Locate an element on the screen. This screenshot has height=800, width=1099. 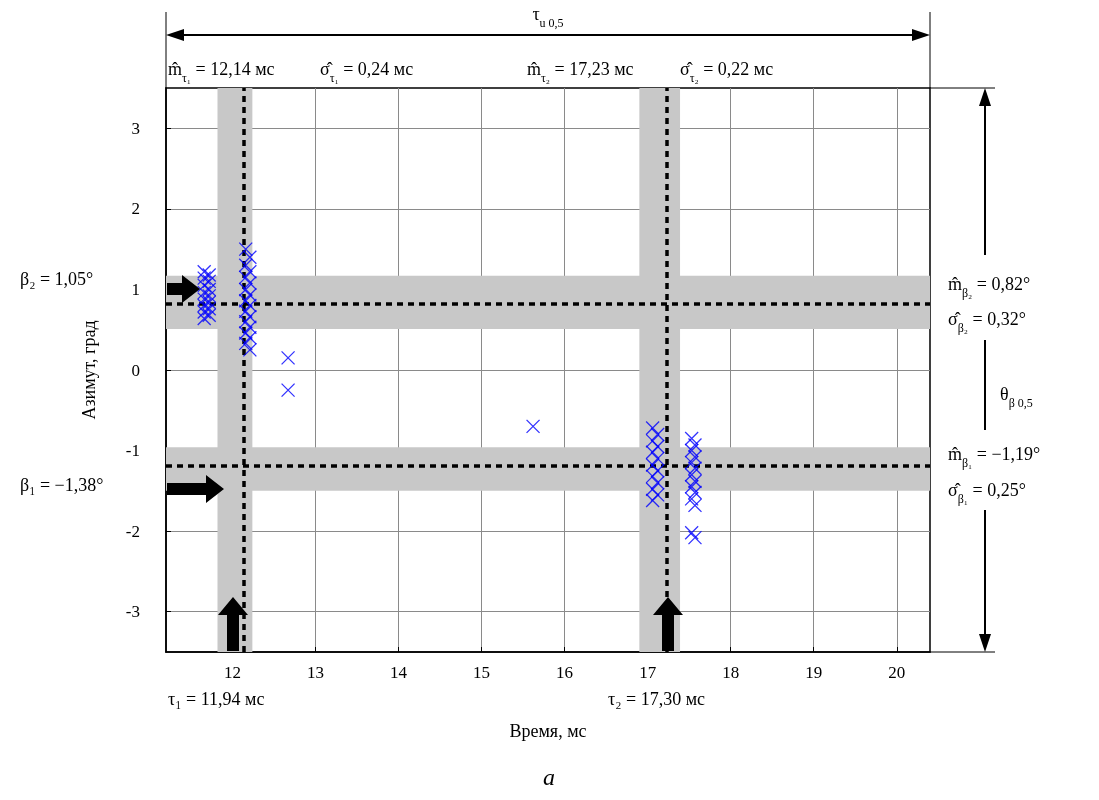
text: σ̂$_{β₁}$ = 0,25° is located at coordinates (987, 493).